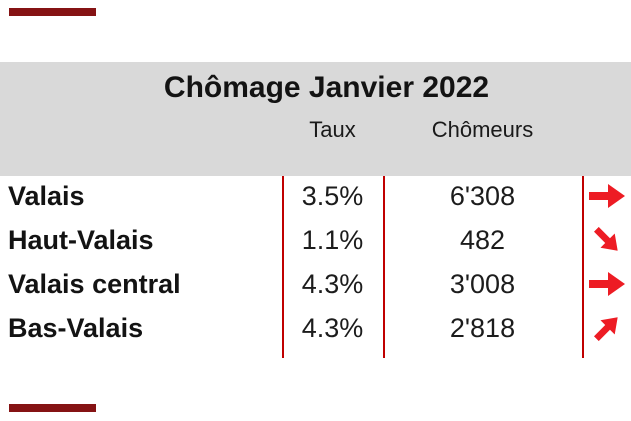 The height and width of the screenshot is (421, 631). Describe the element at coordinates (94, 283) in the screenshot. I see `region-label: Valais central` at that location.